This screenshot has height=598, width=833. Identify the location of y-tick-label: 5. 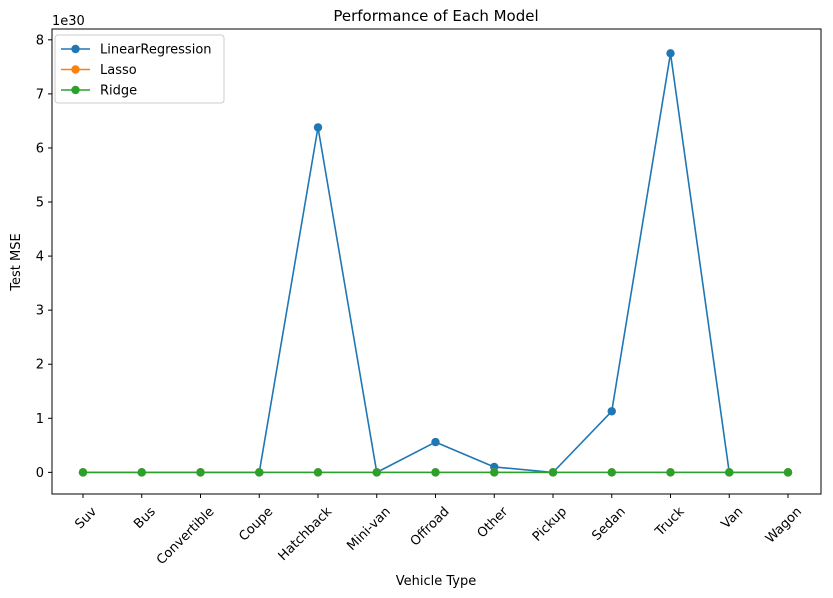
(40, 203).